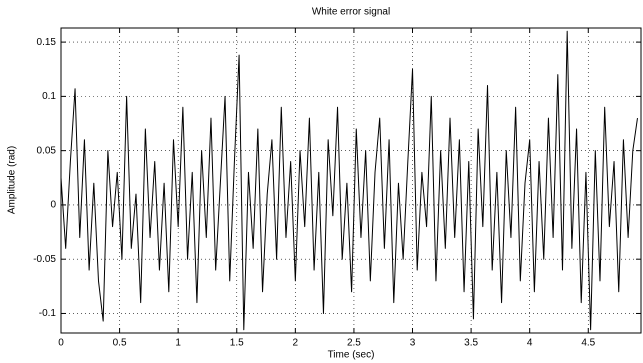  I want to click on x-tick-label: 1.5, so click(237, 343).